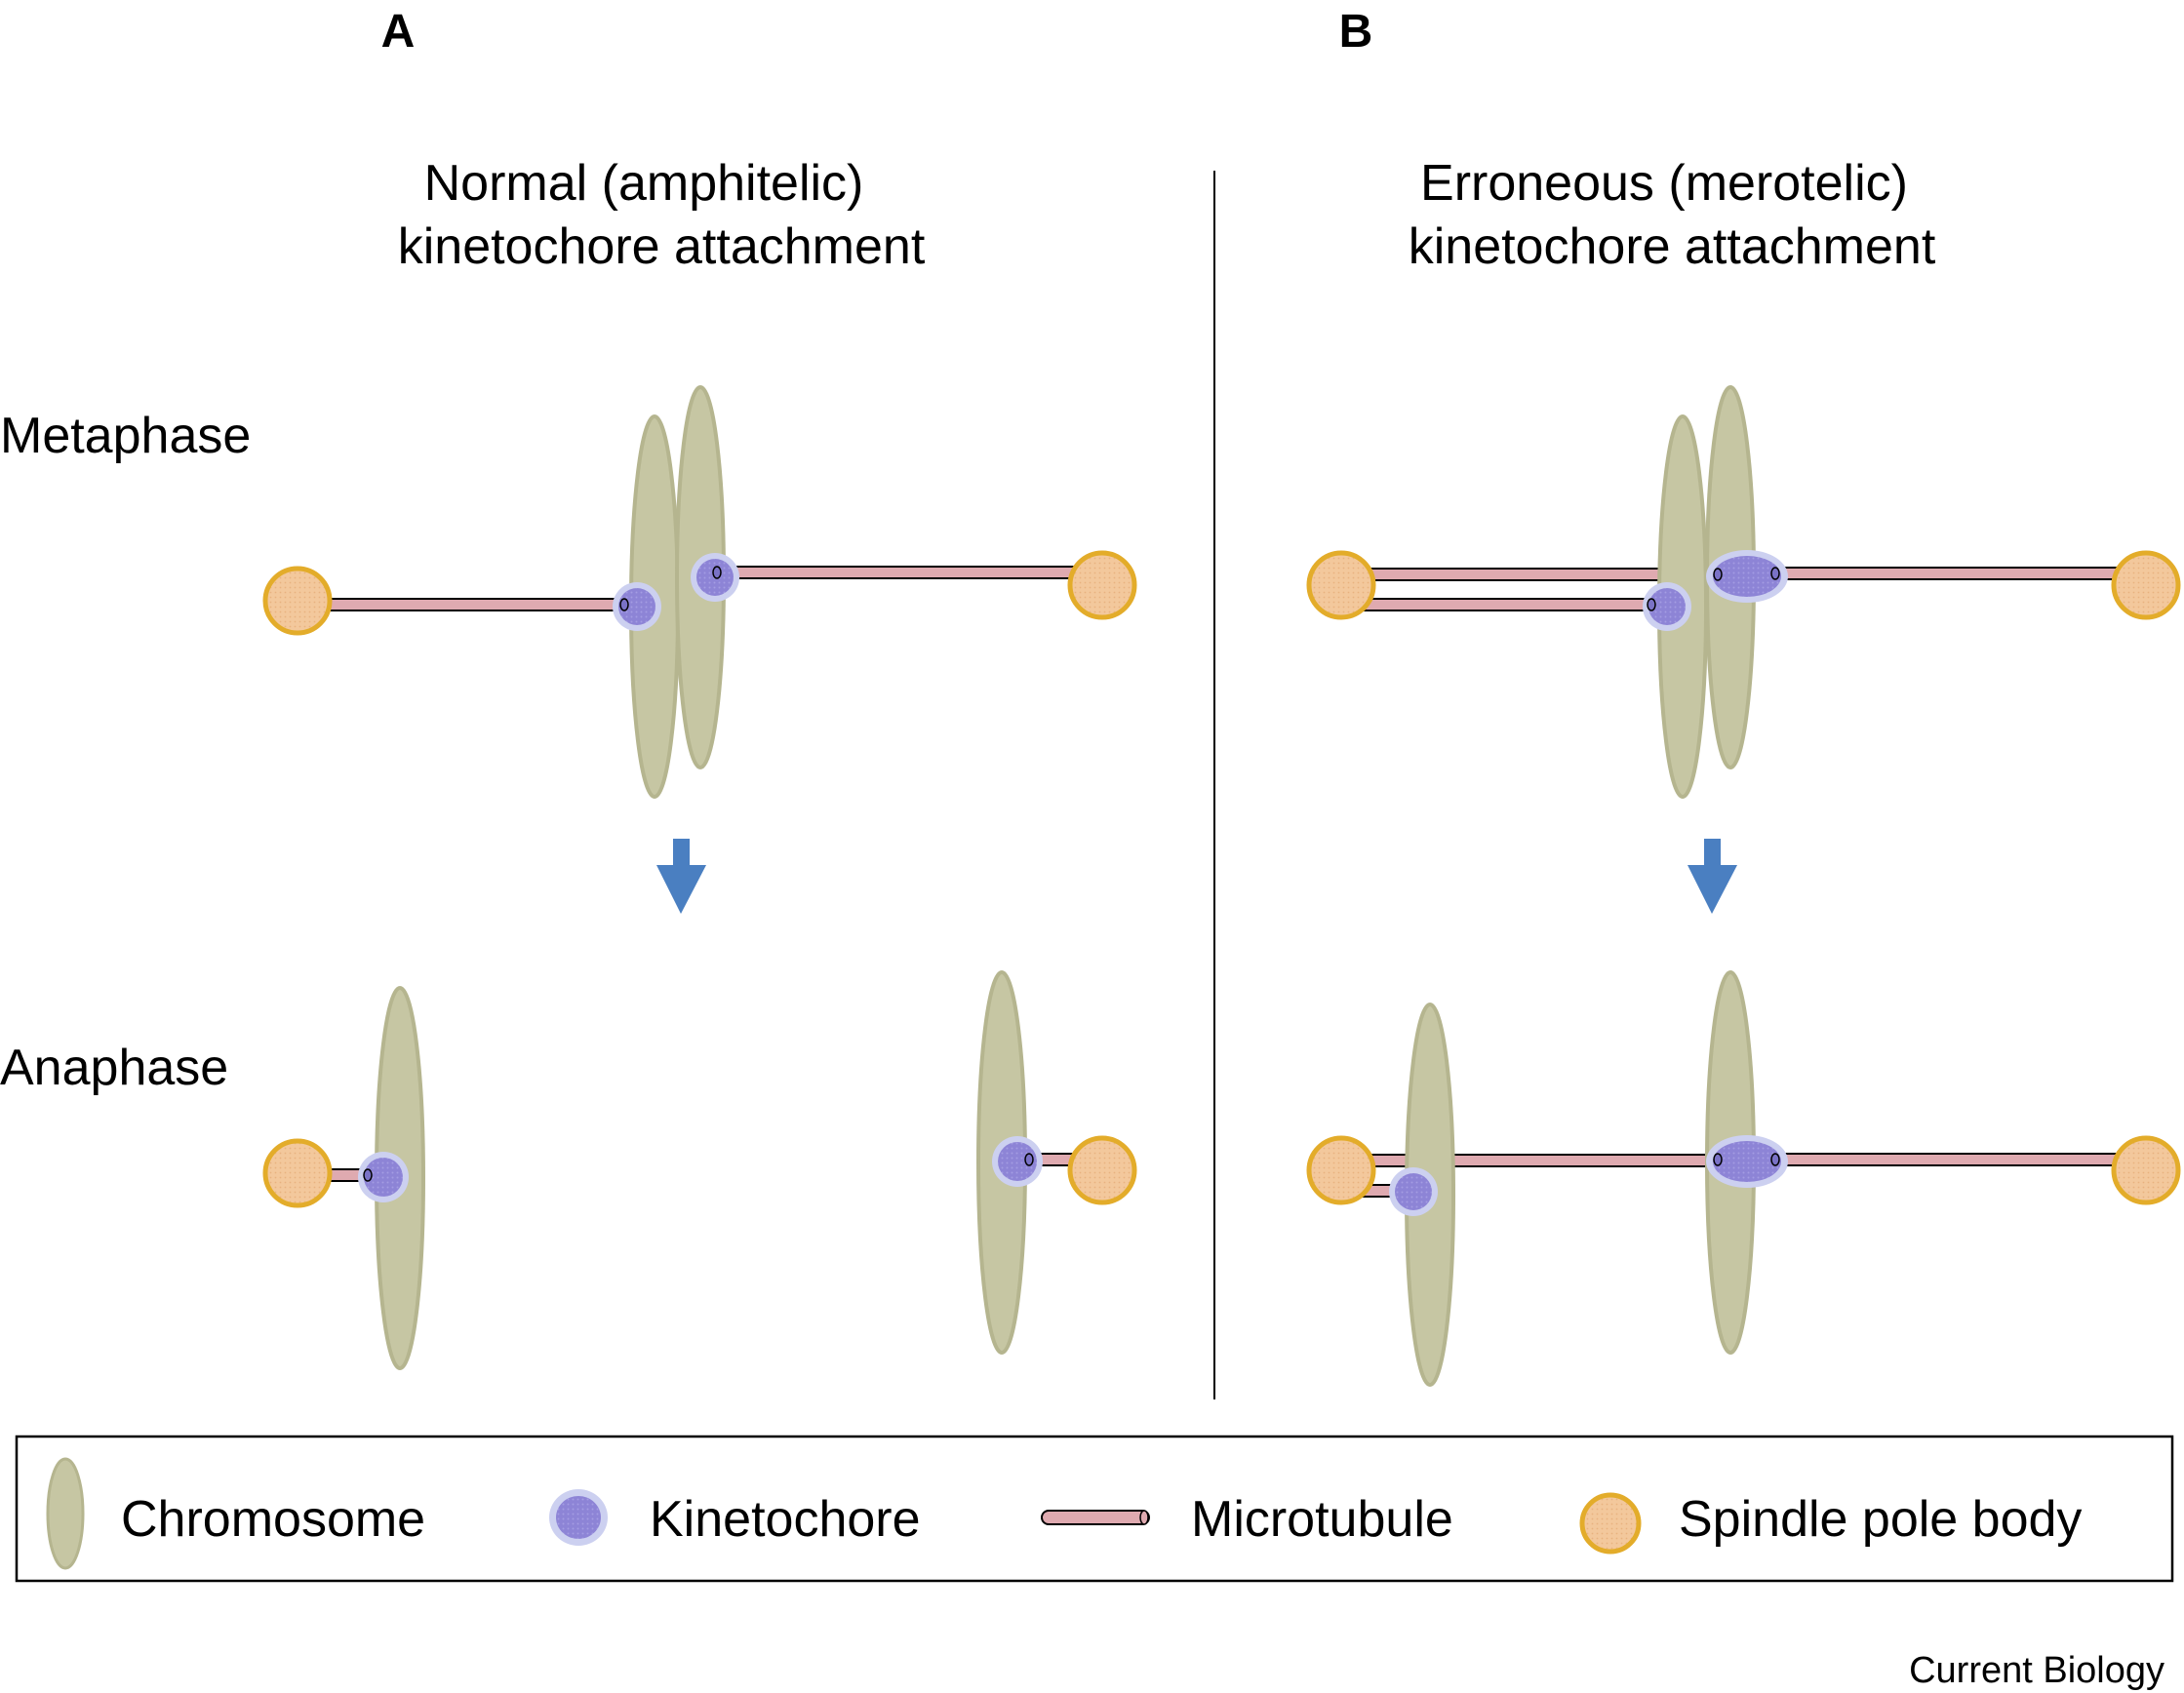 This screenshot has width=2184, height=1693. Describe the element at coordinates (1664, 183) in the screenshot. I see `panel-b-title-line1: Erroneous (merotelic)` at that location.